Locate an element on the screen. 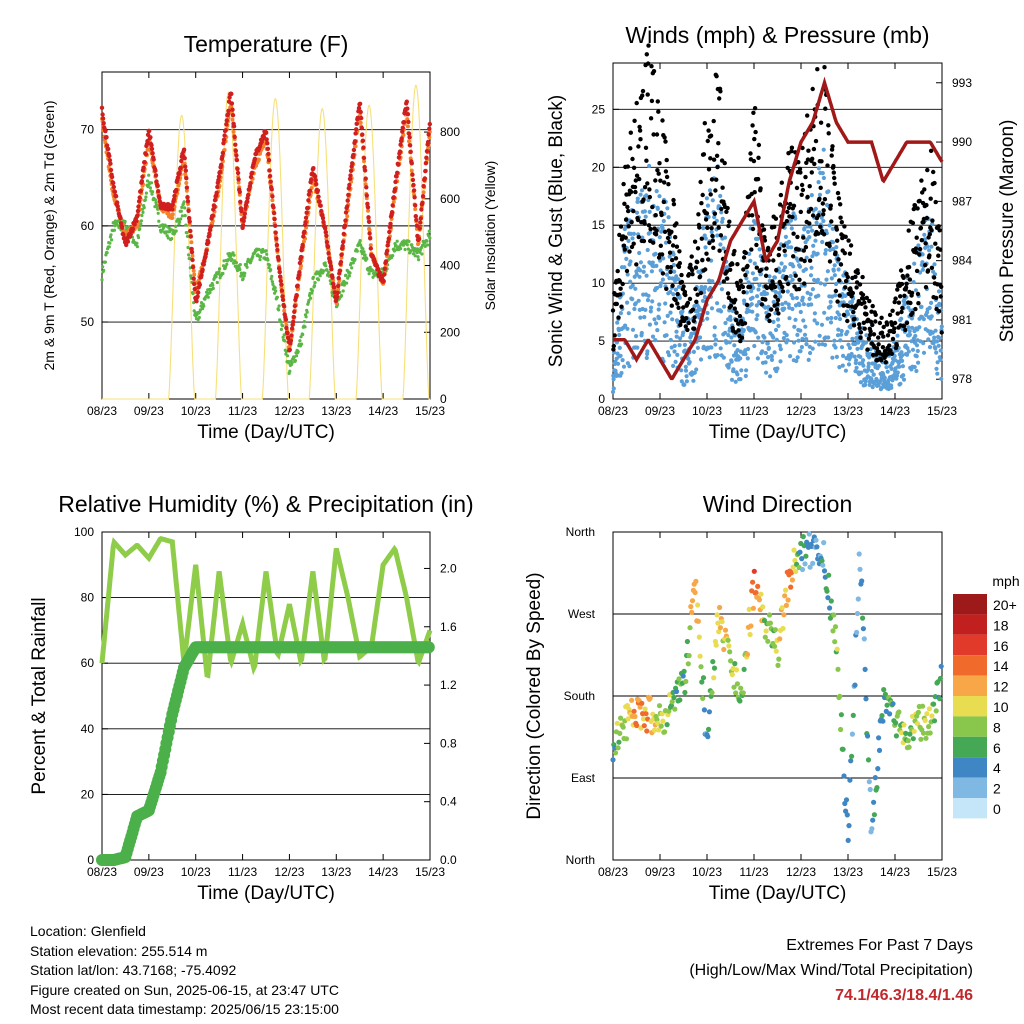 This screenshot has width=1024, height=1024. temperature-ylabel: 2m & 9m T (Red, Orange) & 2m Td (Green) is located at coordinates (49, 236).